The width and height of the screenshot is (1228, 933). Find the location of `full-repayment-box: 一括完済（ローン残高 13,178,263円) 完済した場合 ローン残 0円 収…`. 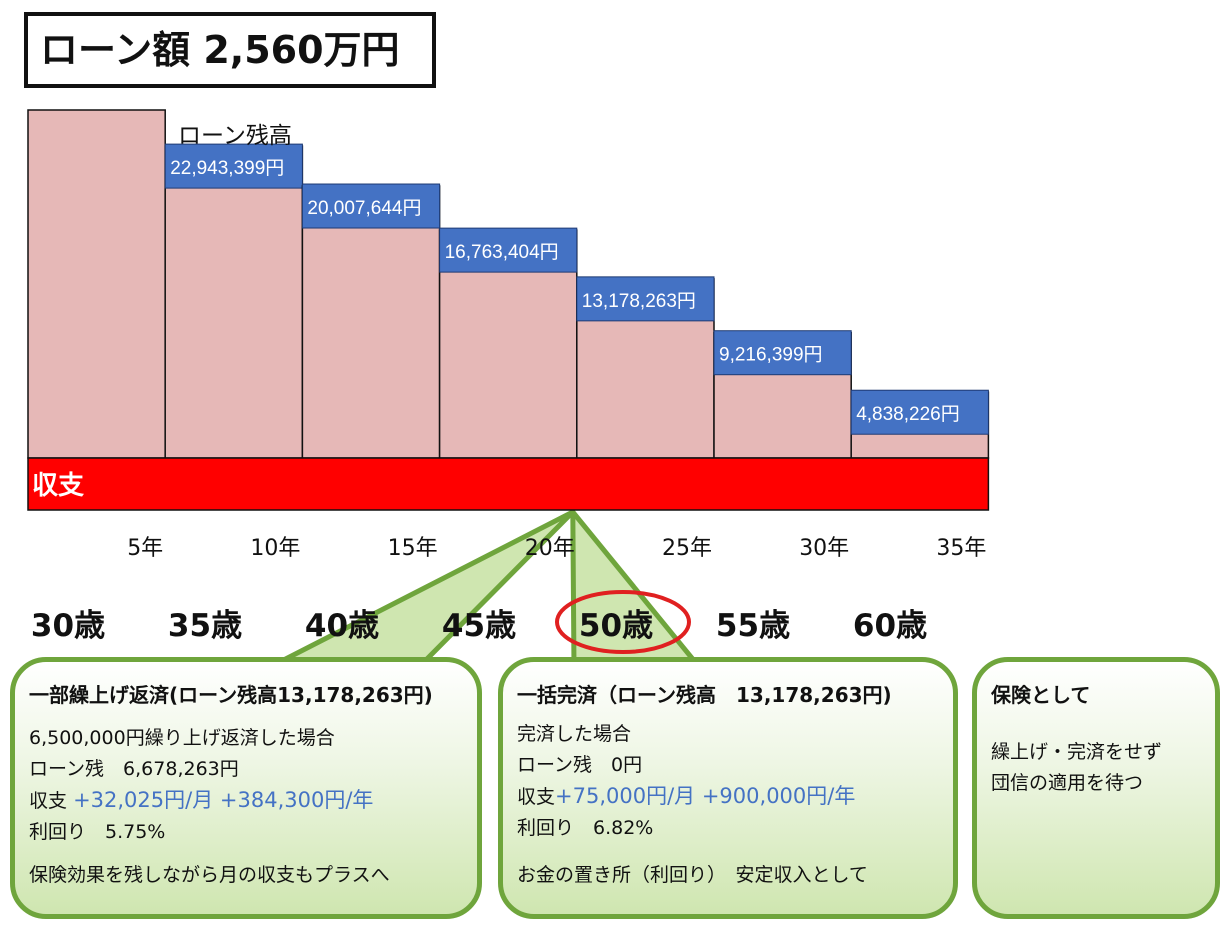

full-repayment-box: 一括完済（ローン残高 13,178,263円) 完済した場合 ローン残 0円 収… is located at coordinates (728, 788).